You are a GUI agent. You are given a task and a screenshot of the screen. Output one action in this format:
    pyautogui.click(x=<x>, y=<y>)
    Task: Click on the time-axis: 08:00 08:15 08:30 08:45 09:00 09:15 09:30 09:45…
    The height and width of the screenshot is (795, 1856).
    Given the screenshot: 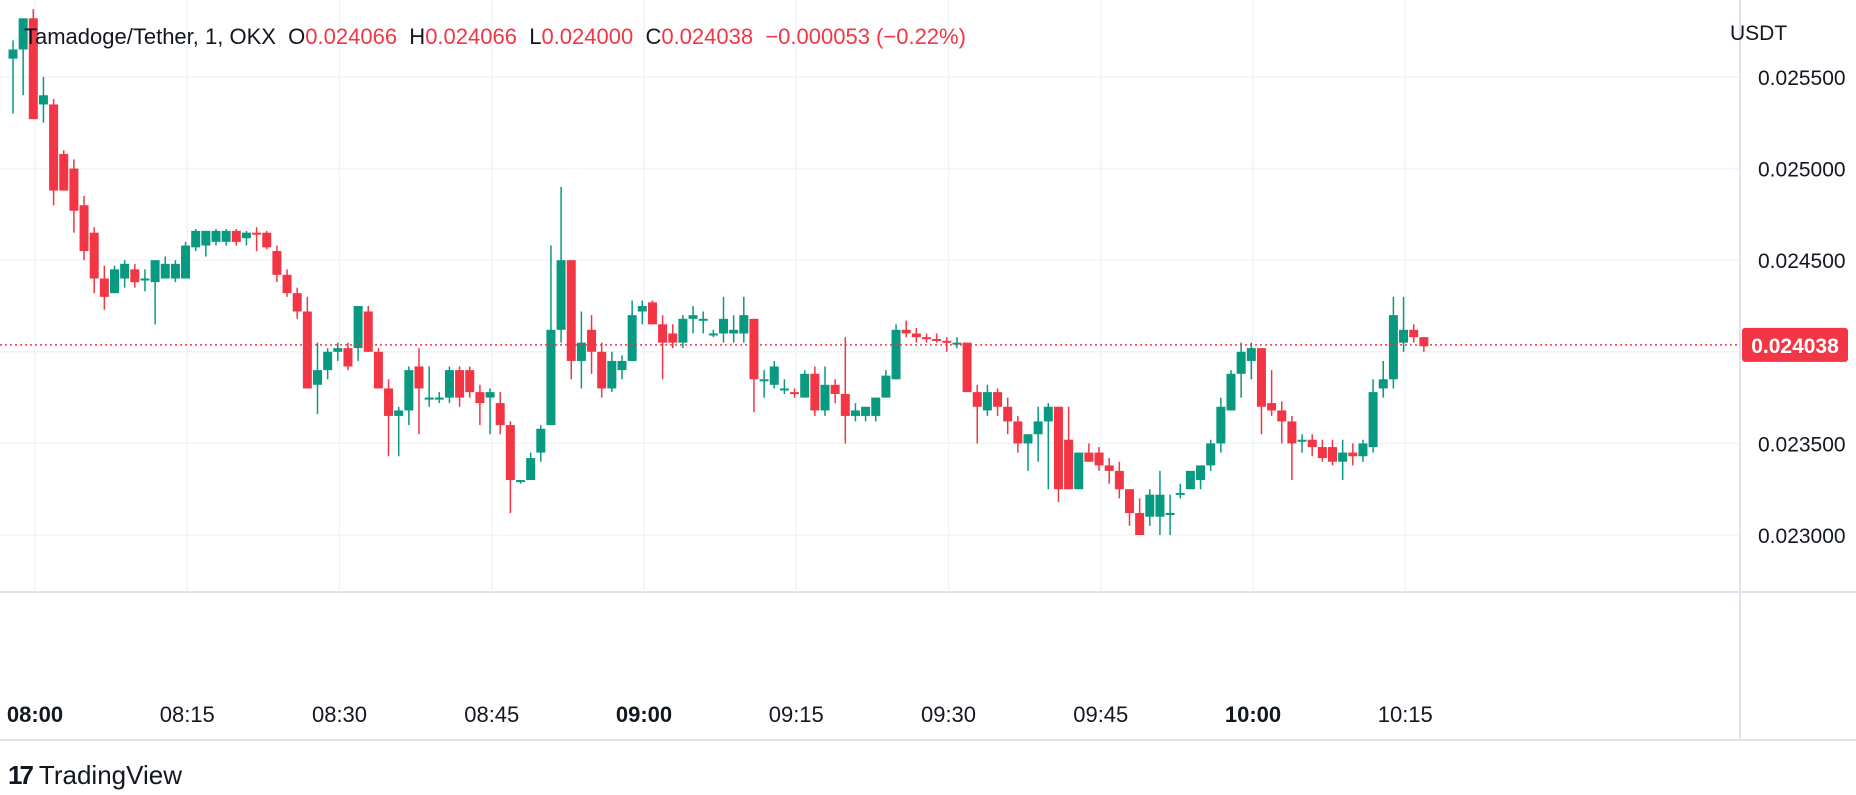 What is the action you would take?
    pyautogui.click(x=720, y=714)
    